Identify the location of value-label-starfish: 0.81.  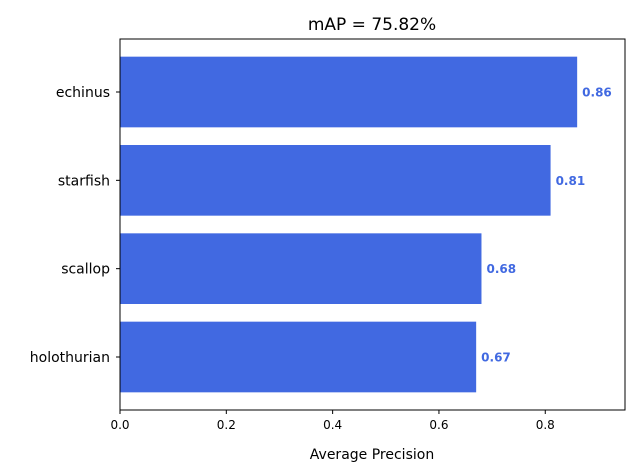
(571, 181).